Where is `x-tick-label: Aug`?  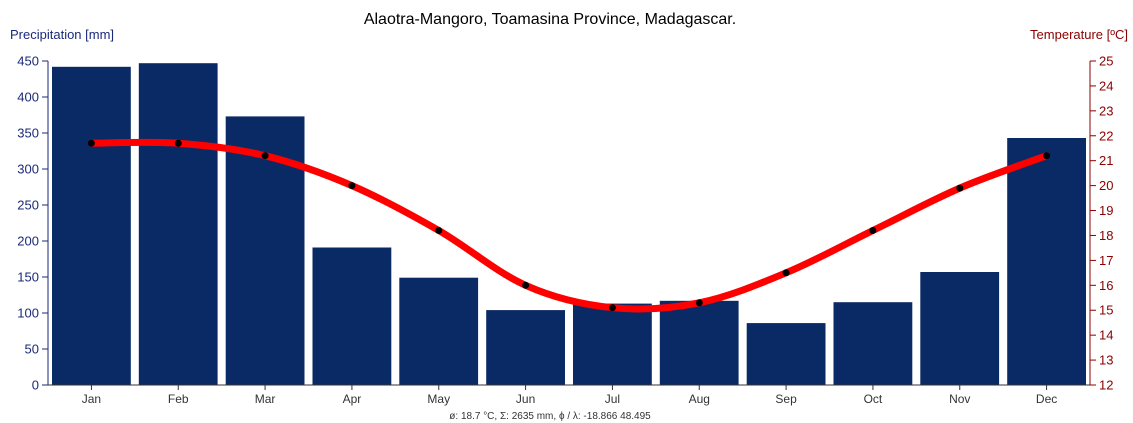
x-tick-label: Aug is located at coordinates (699, 399).